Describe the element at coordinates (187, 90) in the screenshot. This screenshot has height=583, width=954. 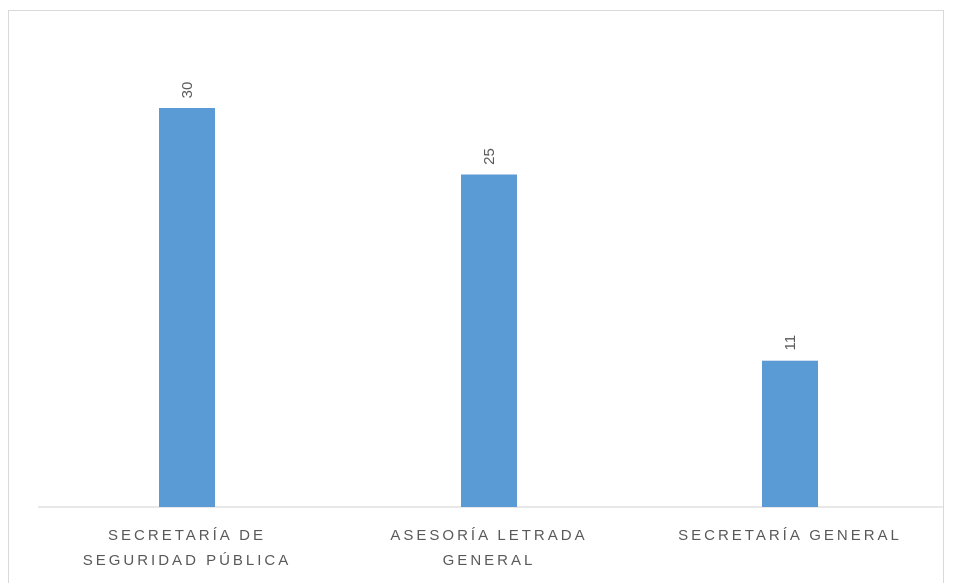
I see `value-label-1: 30` at that location.